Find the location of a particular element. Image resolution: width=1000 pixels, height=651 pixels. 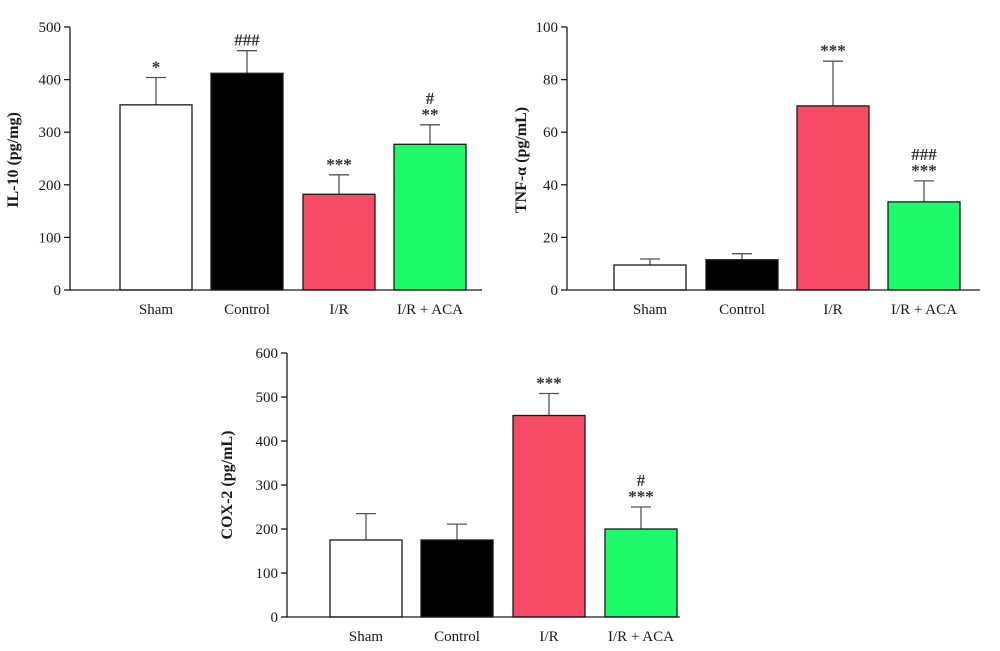

y-tick-label: 80 is located at coordinates (550, 81).